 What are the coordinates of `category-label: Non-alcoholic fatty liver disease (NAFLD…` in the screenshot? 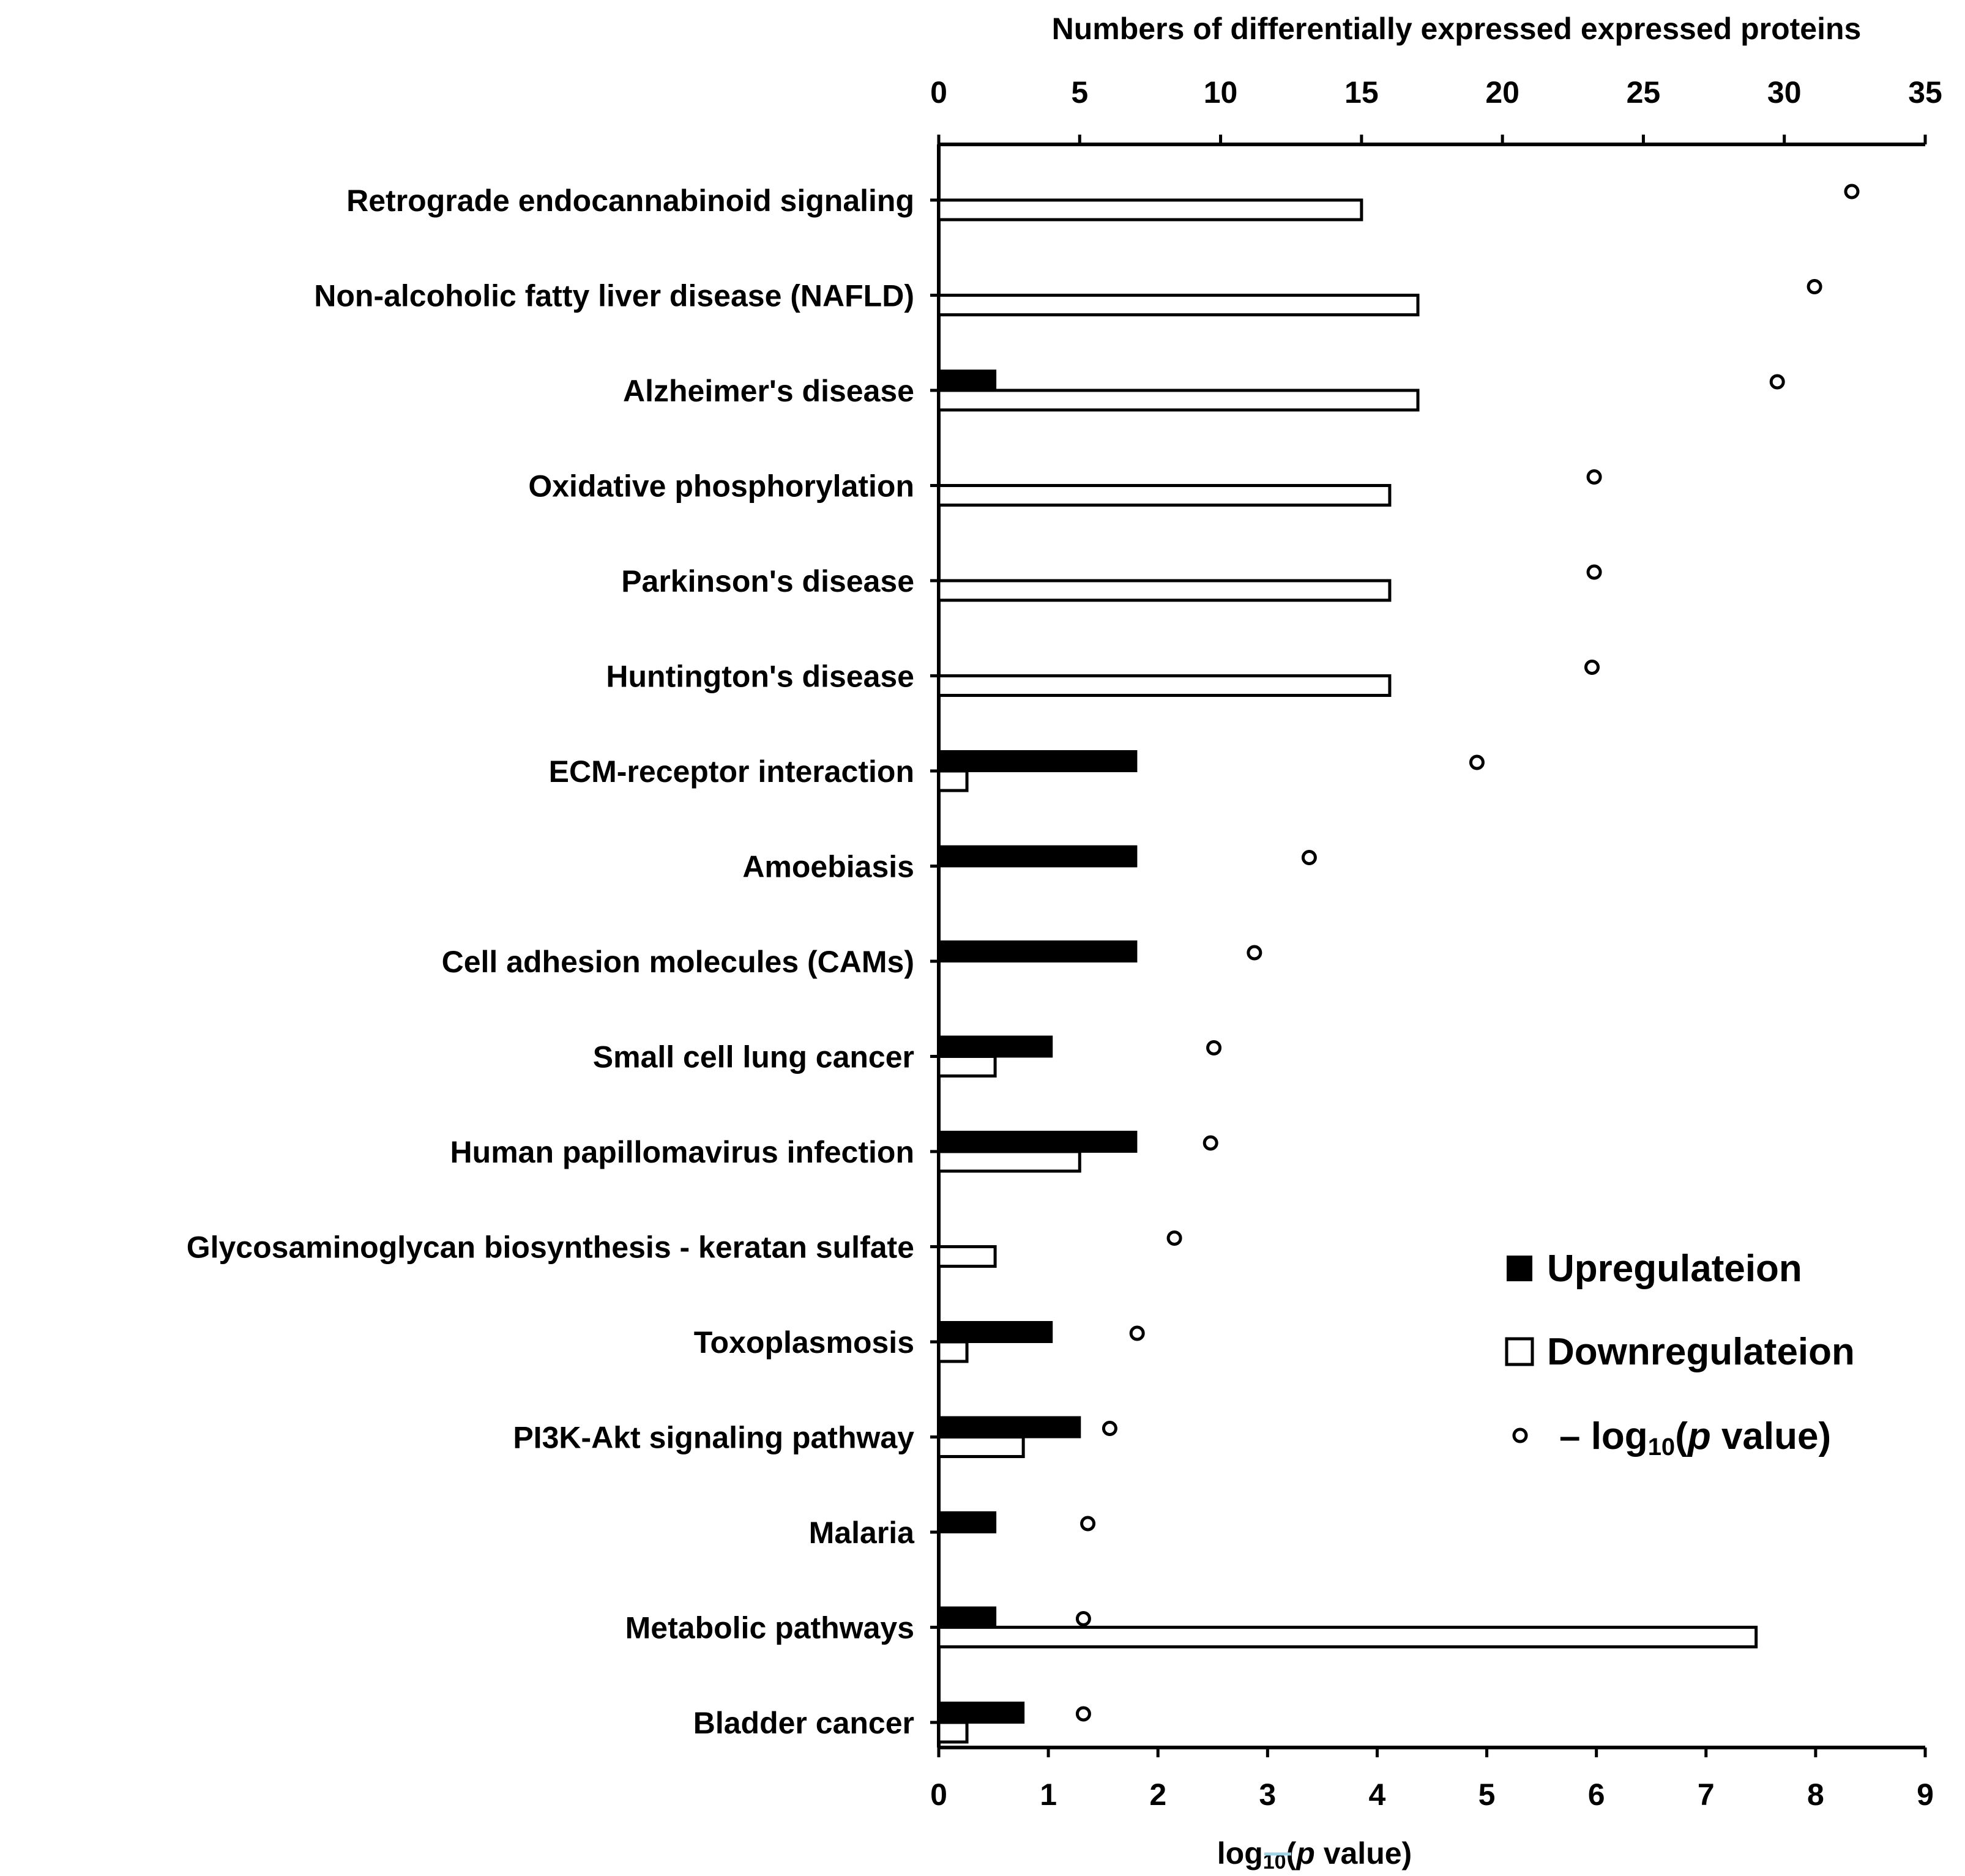 It's located at (614, 296).